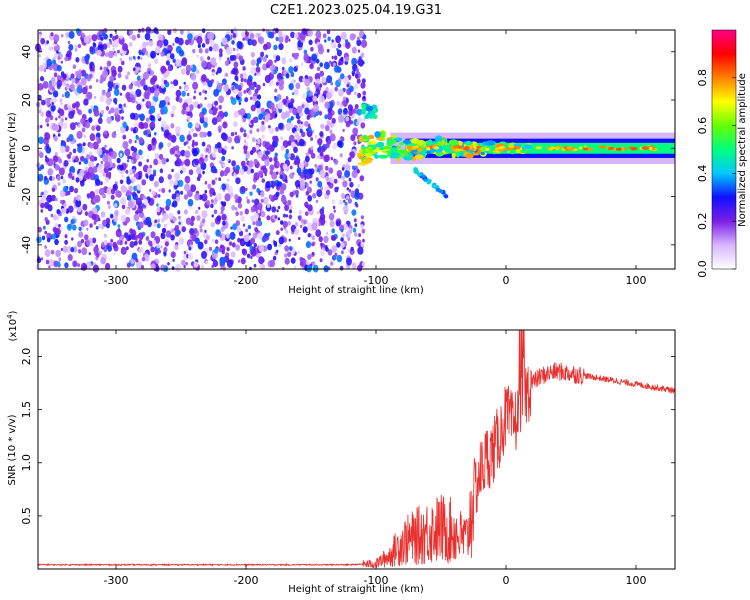 This screenshot has height=600, width=750. Describe the element at coordinates (363, 112) in the screenshot. I see `upper-echo-blob` at that location.